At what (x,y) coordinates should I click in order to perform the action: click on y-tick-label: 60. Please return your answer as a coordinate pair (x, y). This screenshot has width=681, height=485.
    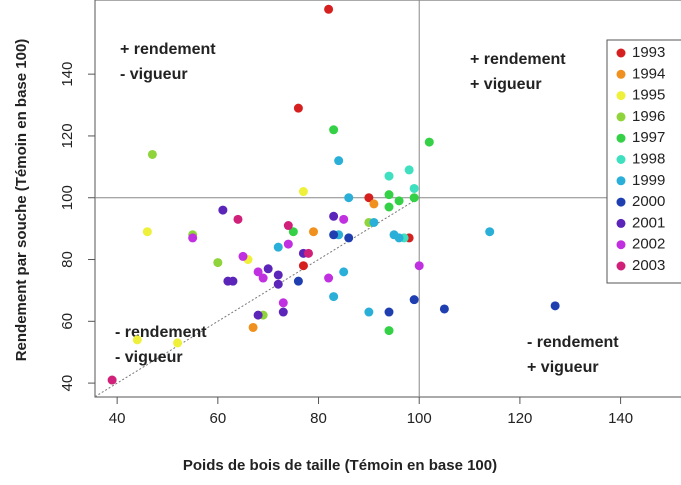
    Looking at the image, I should click on (67, 321).